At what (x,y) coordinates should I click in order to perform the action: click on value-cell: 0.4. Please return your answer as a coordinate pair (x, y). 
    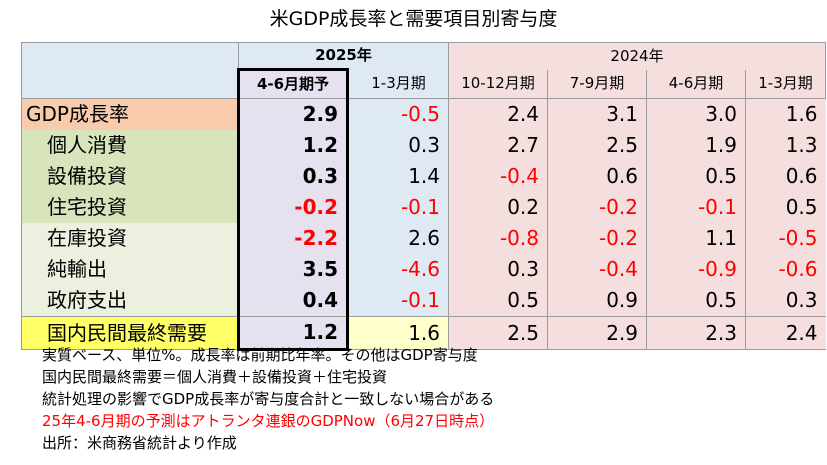
    Looking at the image, I should click on (293, 301).